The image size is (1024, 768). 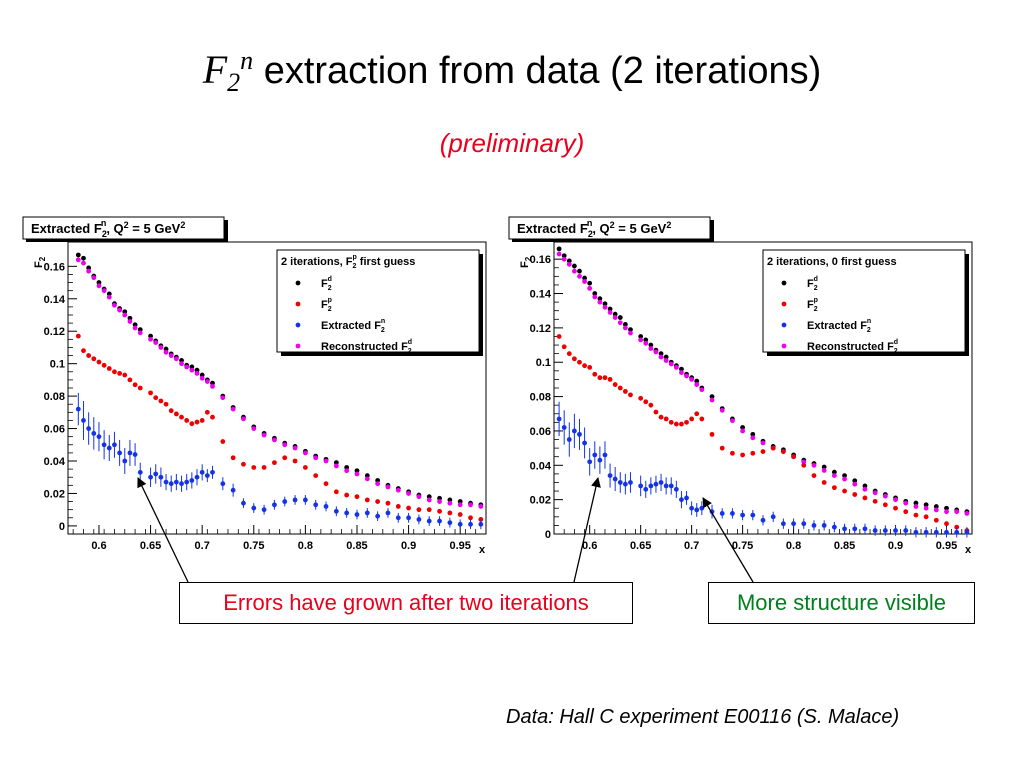 What do you see at coordinates (459, 546) in the screenshot?
I see `x-tick-label: 0.95` at bounding box center [459, 546].